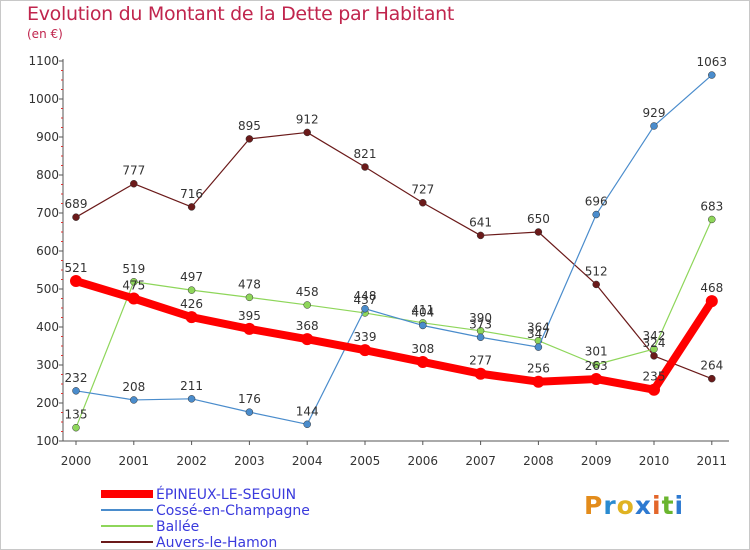 Image resolution: width=750 pixels, height=550 pixels. Describe the element at coordinates (654, 377) in the screenshot. I see `data-label: 235` at that location.